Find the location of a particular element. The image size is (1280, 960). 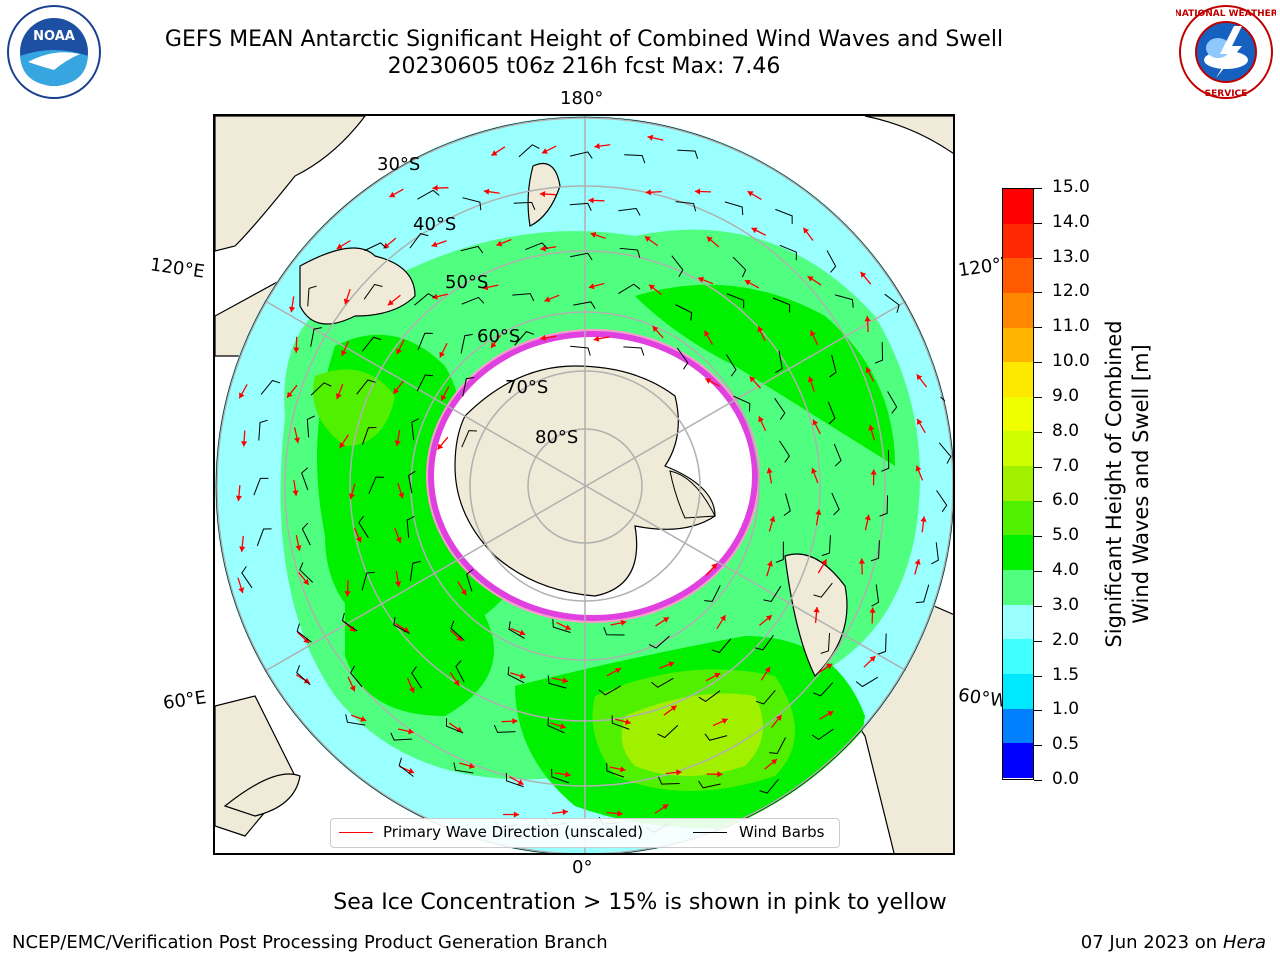

chart-subtitle: 20230605 t06z 216h fcst Max: 7.46 is located at coordinates (584, 66).